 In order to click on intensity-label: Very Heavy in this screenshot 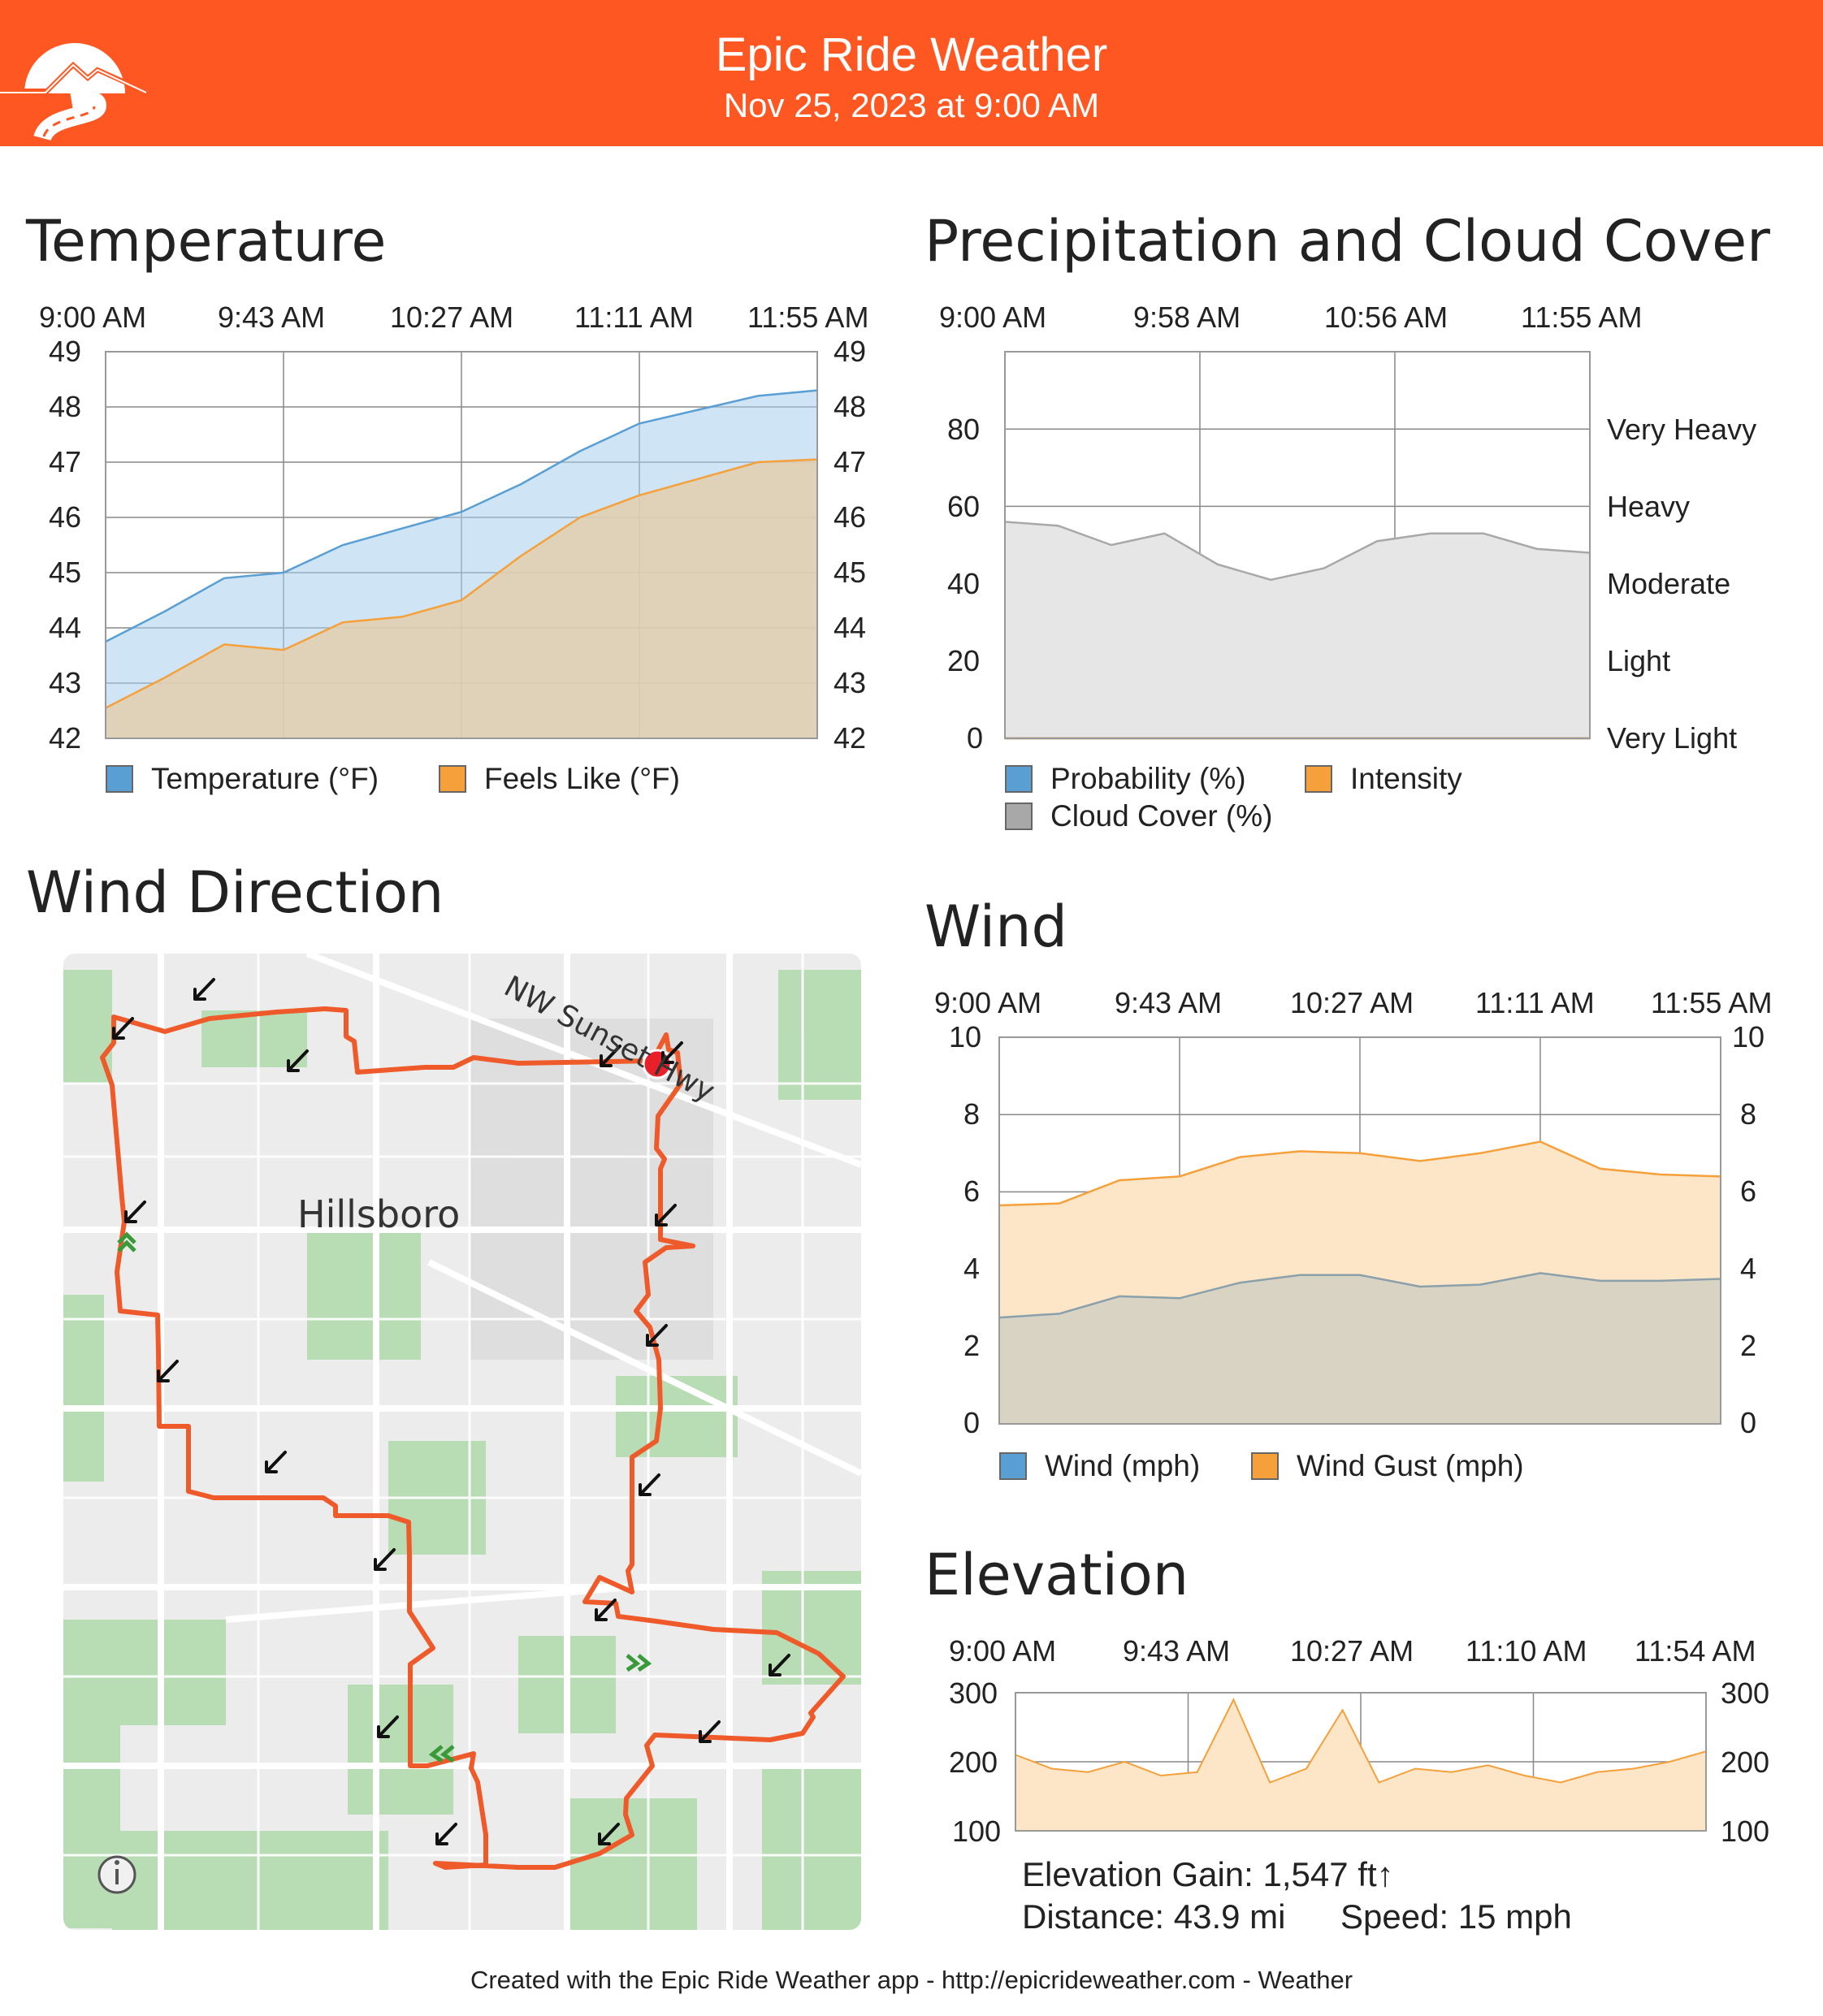, I will do `click(1682, 430)`.